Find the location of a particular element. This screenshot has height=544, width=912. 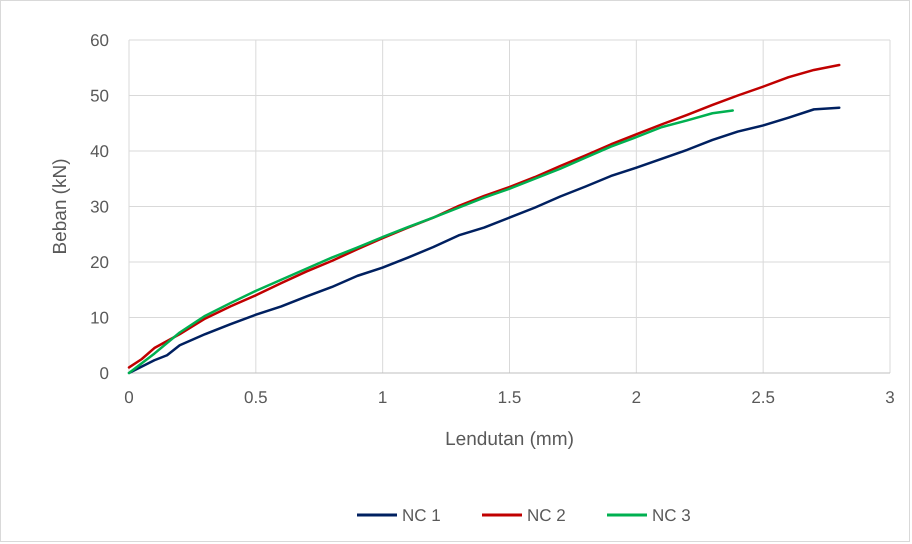

x-tick-label: 1.5 is located at coordinates (510, 397).